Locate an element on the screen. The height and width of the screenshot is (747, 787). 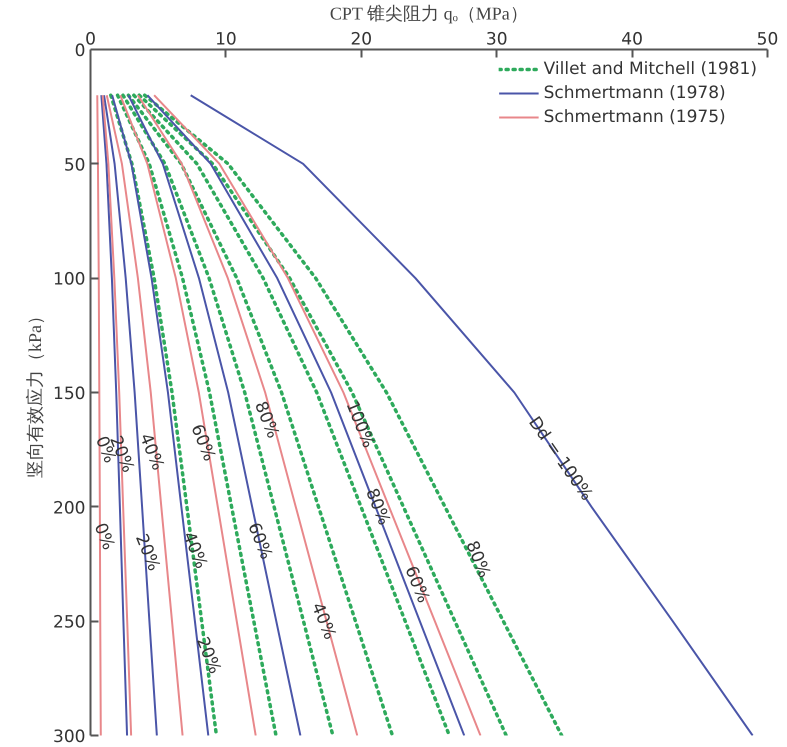
x-tick-label: 50 is located at coordinates (767, 40).